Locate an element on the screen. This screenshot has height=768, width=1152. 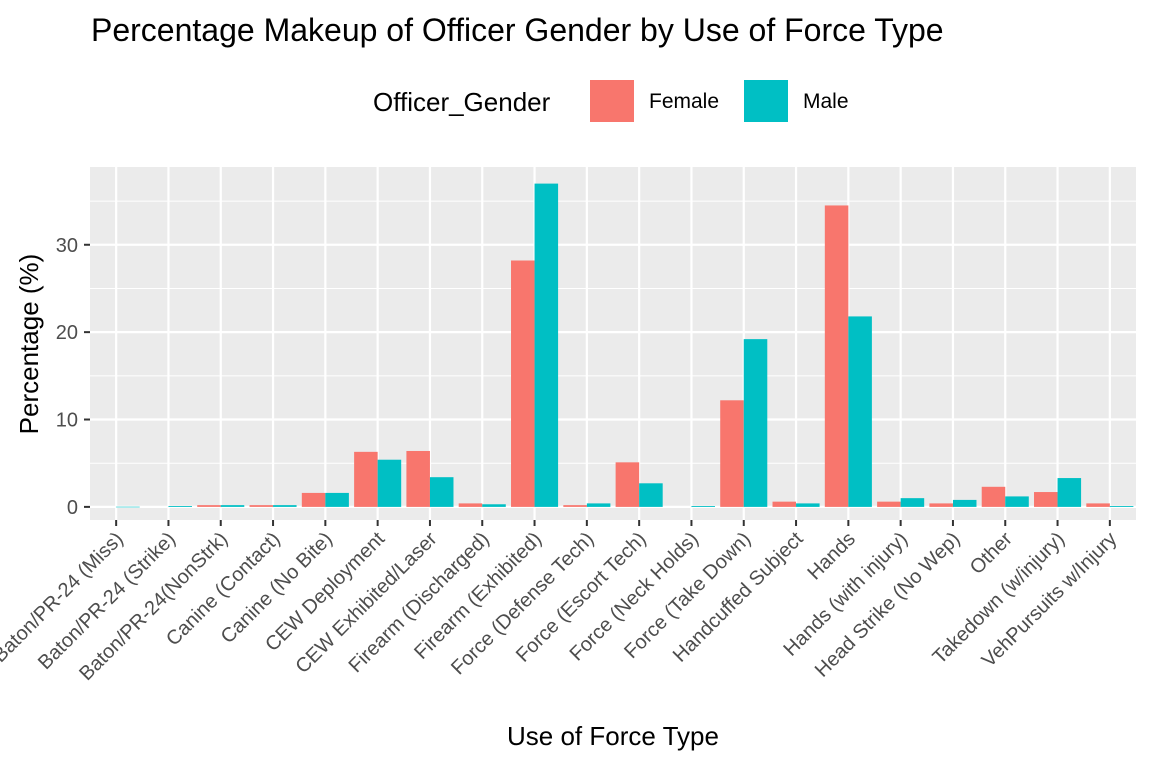
legend-swatch-female is located at coordinates (612, 101).